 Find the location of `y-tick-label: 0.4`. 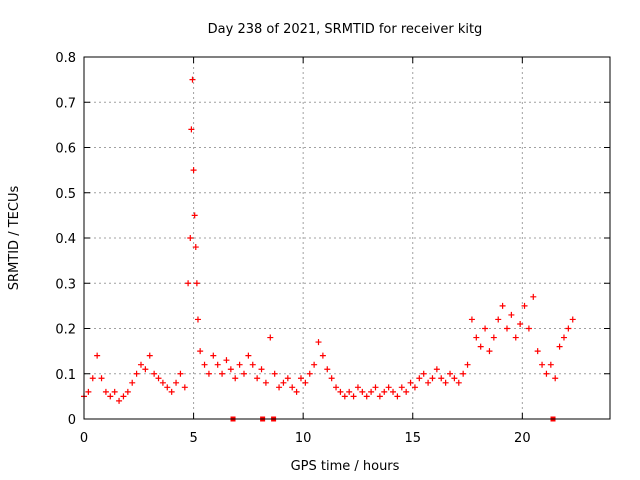

y-tick-label: 0.4 is located at coordinates (65, 239).